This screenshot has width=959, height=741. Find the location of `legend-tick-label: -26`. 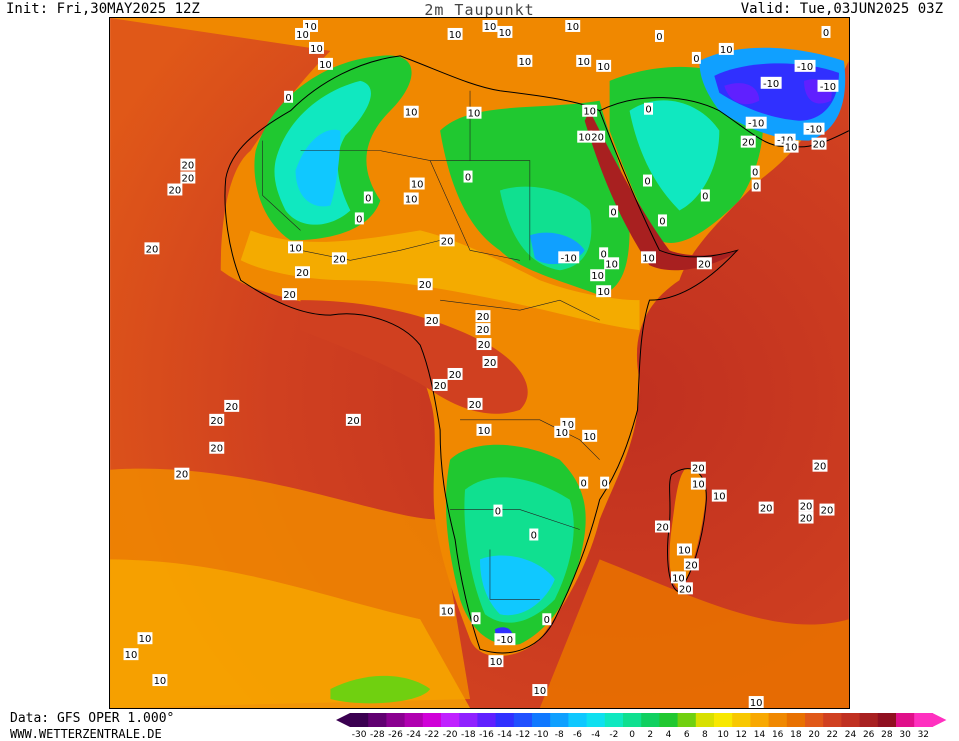

legend-tick-label: -26 is located at coordinates (395, 735).